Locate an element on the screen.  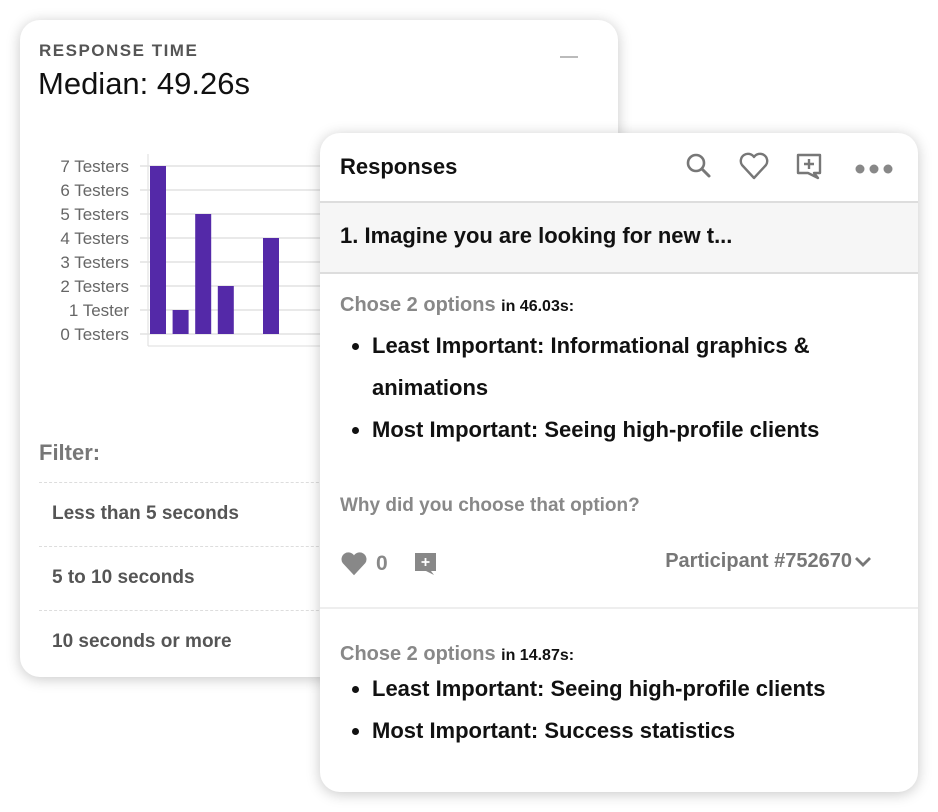
filter-less-than-5: Less than 5 seconds is located at coordinates (189, 514).